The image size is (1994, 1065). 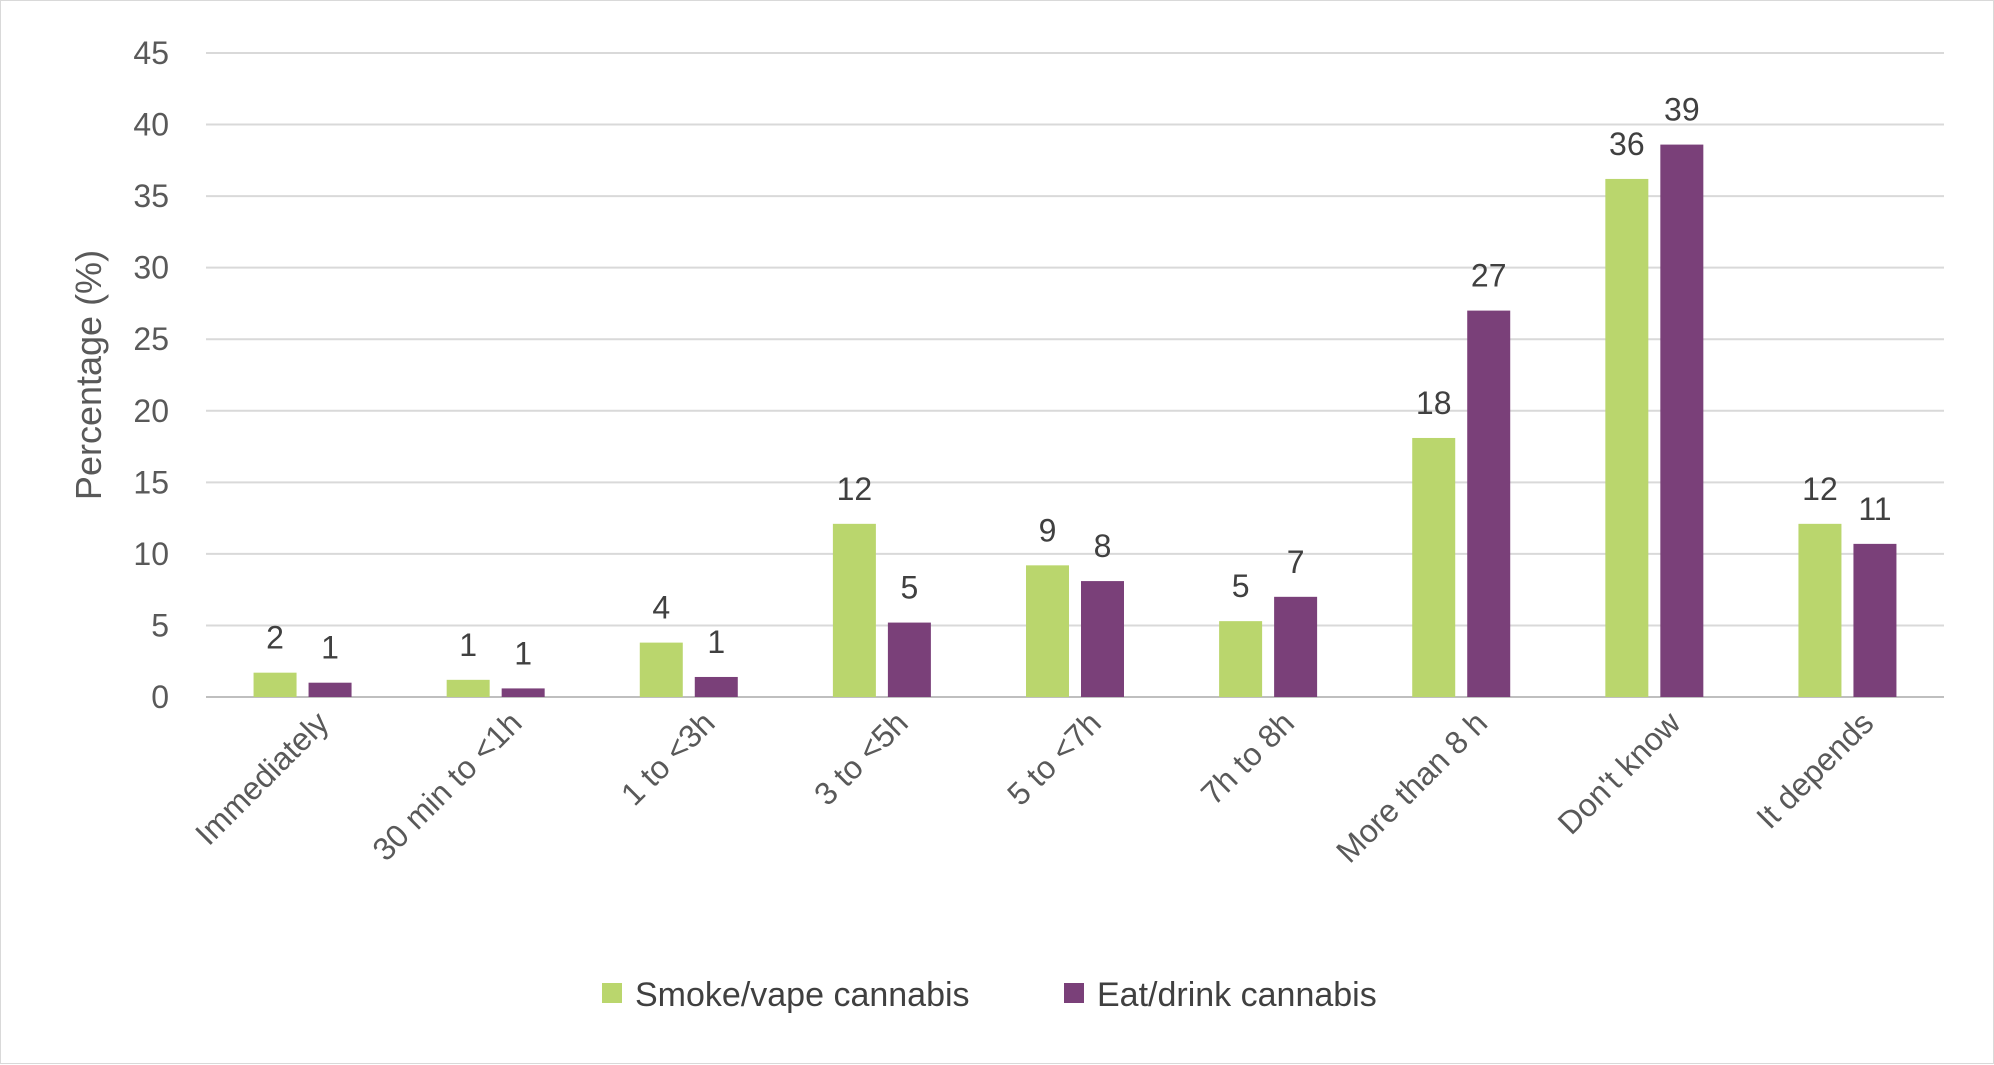 What do you see at coordinates (1682, 110) in the screenshot?
I see `data-label: 39` at bounding box center [1682, 110].